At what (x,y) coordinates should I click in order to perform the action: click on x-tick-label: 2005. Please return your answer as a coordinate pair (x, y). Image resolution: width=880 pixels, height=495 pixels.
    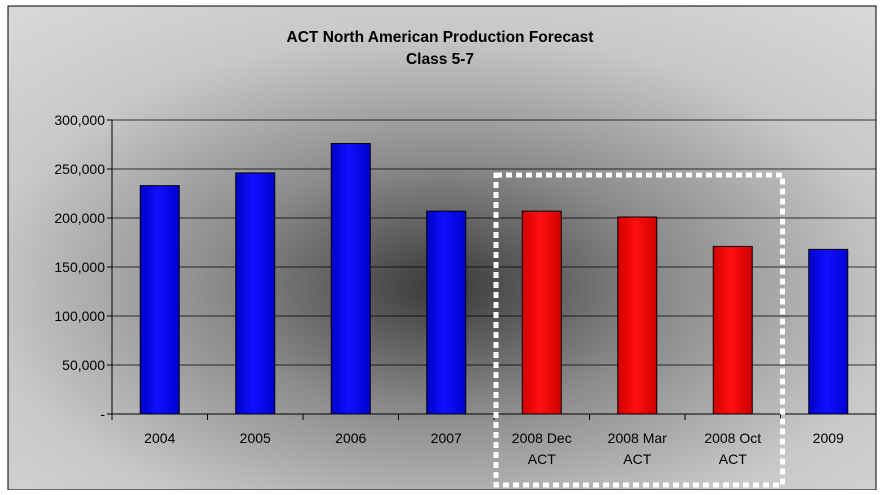
    Looking at the image, I should click on (255, 438).